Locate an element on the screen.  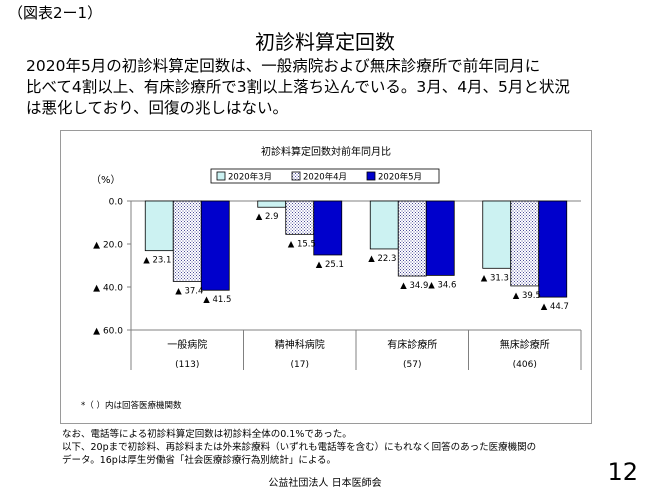
slide-title: 初診料算定回数 is located at coordinates (325, 42).